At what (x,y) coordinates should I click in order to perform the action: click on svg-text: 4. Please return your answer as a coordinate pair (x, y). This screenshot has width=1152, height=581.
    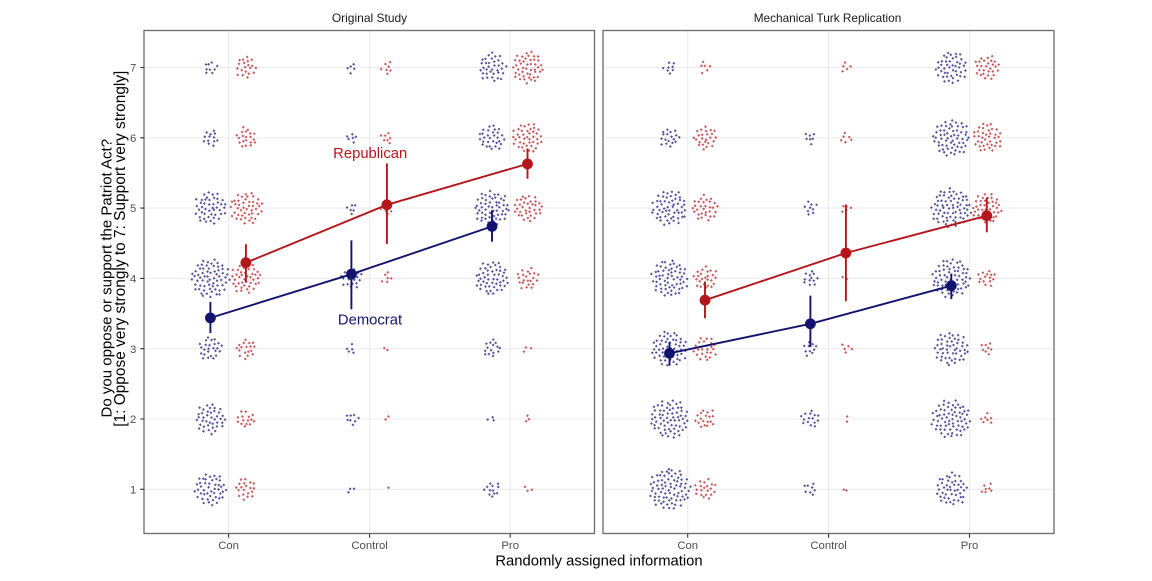
    Looking at the image, I should click on (133, 280).